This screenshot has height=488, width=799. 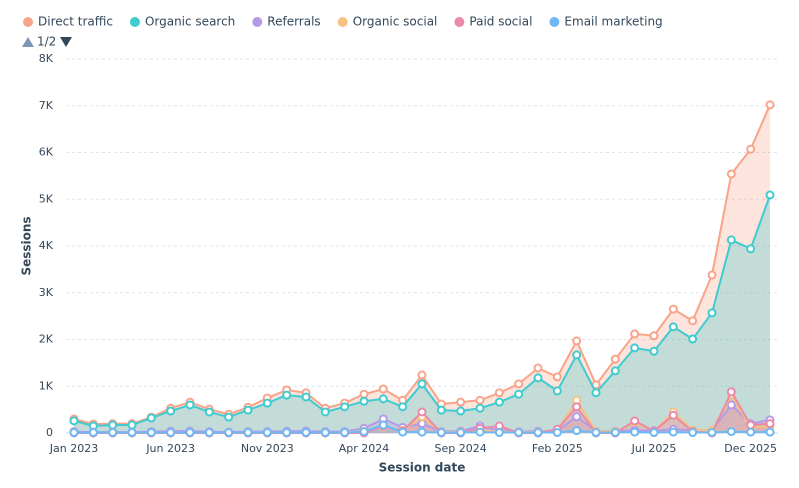 What do you see at coordinates (46, 105) in the screenshot?
I see `y-tick-label: 7K` at bounding box center [46, 105].